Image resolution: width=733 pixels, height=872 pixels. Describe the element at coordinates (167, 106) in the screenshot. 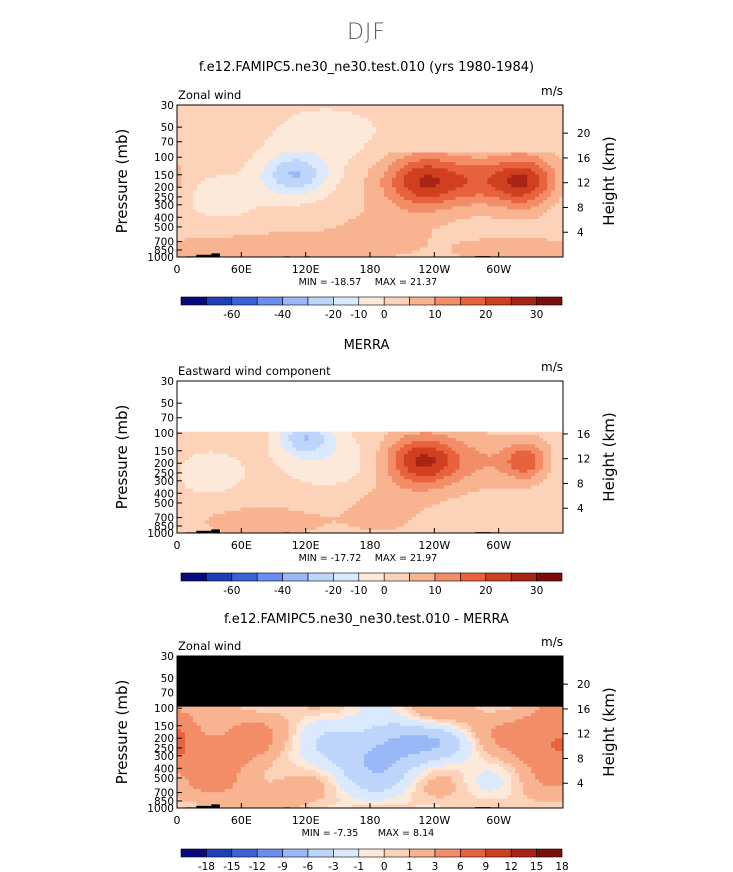

I see `y-tick-label: 30` at that location.